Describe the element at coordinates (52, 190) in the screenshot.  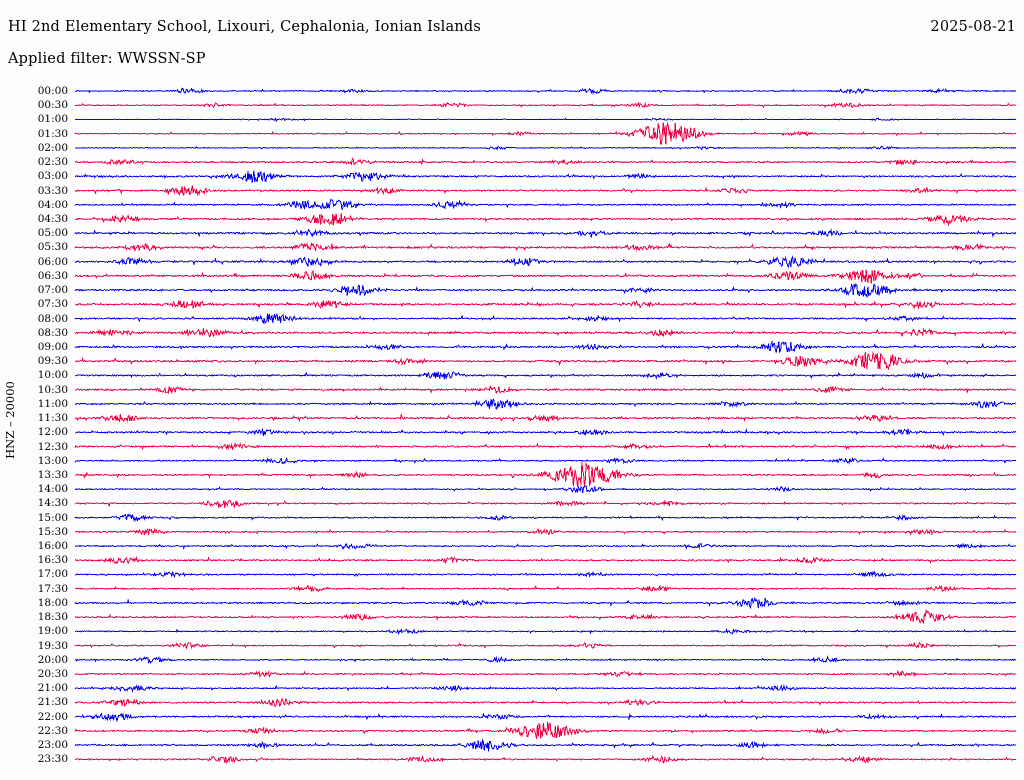
I see `time-tick-label: 03:30` at that location.